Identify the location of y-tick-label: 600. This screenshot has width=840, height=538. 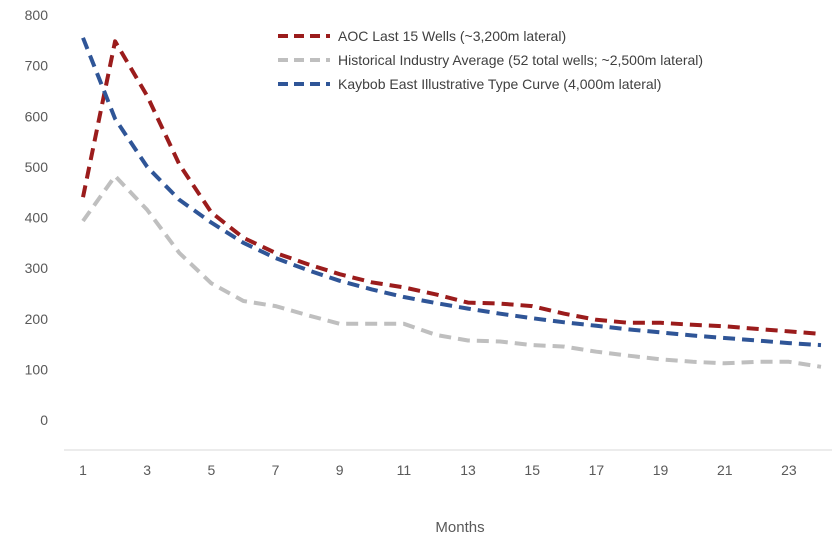
(37, 116).